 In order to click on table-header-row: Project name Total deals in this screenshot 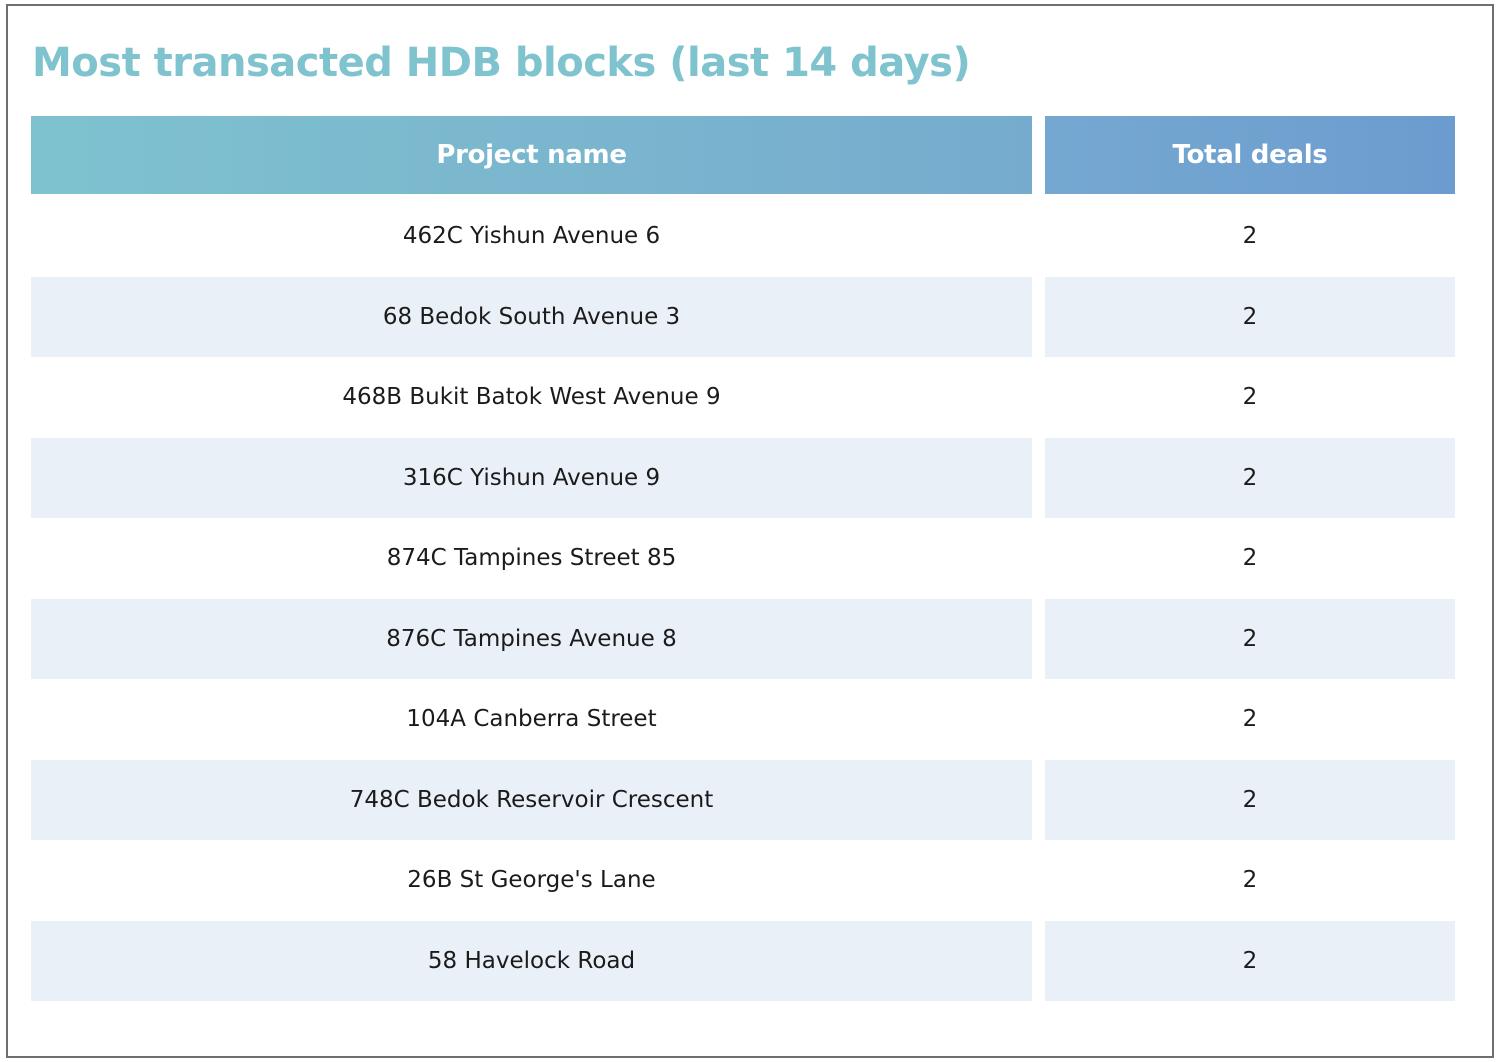, I will do `click(743, 155)`.